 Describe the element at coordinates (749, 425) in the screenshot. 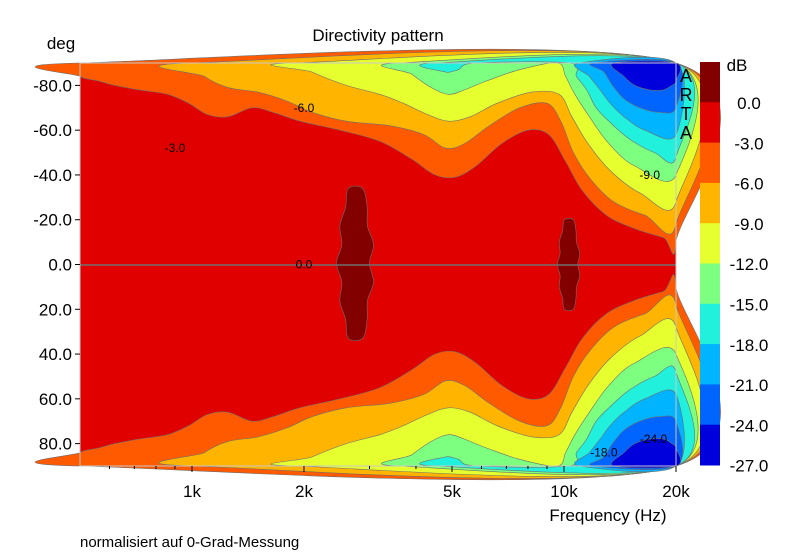

I see `colorbar-label-8: -24.0` at that location.